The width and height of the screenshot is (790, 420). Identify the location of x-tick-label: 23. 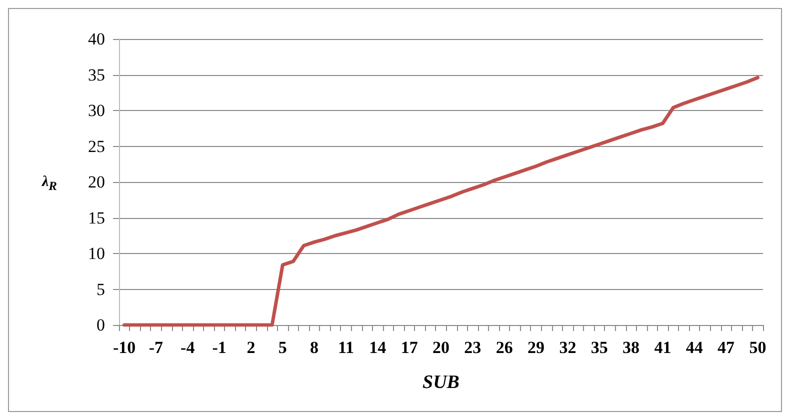
(473, 347).